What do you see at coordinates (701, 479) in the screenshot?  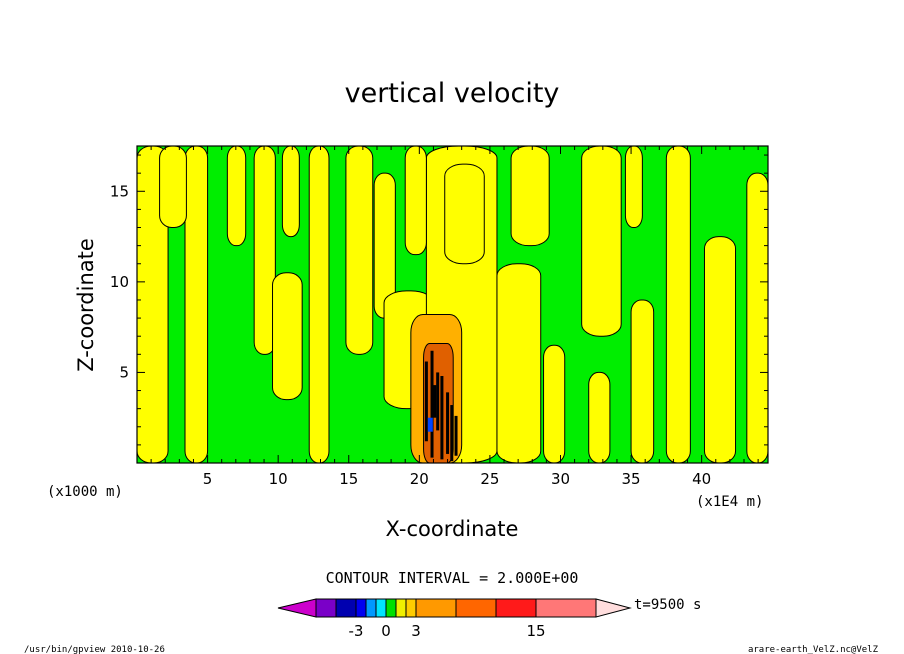 I see `x-tick-label: 40` at bounding box center [701, 479].